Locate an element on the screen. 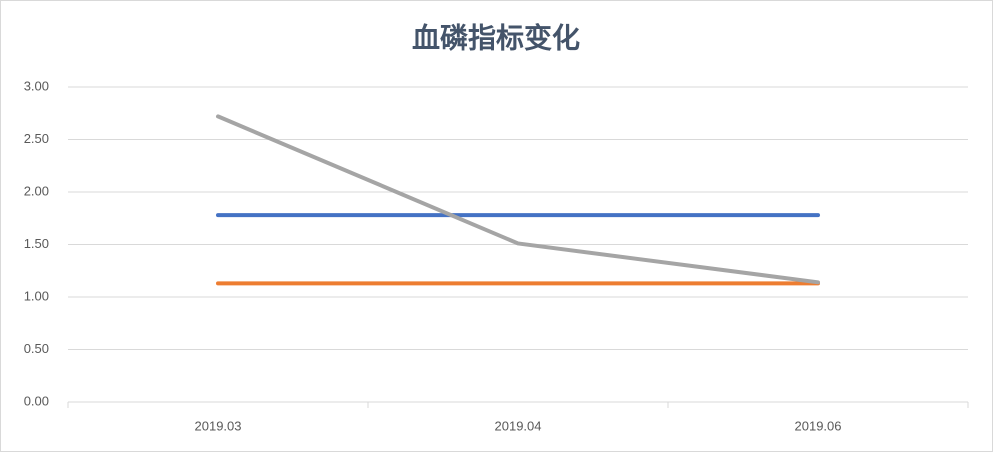 The width and height of the screenshot is (993, 452). x-tick-label: 2019.03 is located at coordinates (218, 425).